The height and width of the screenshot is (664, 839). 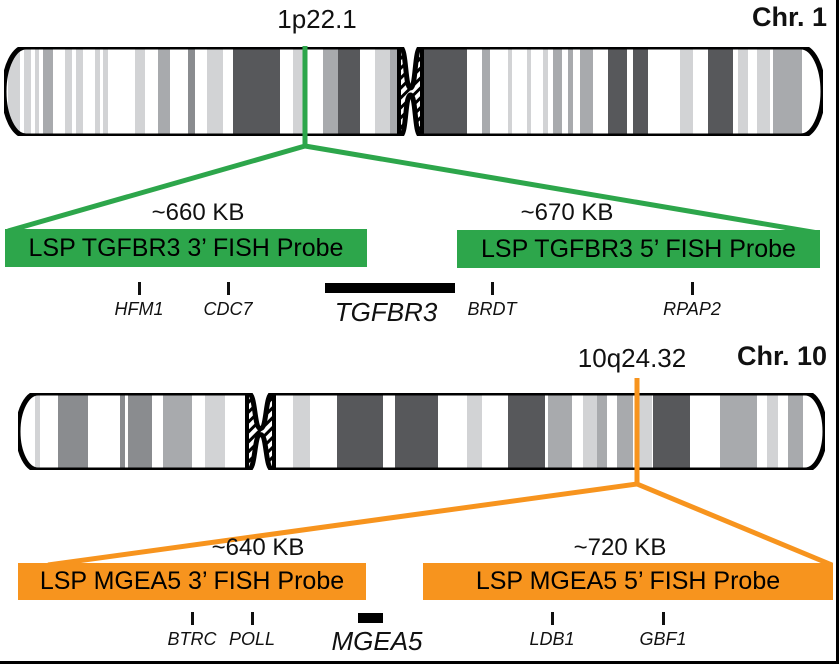 I want to click on hfm1-gene-label: HFM1, so click(x=139, y=309).